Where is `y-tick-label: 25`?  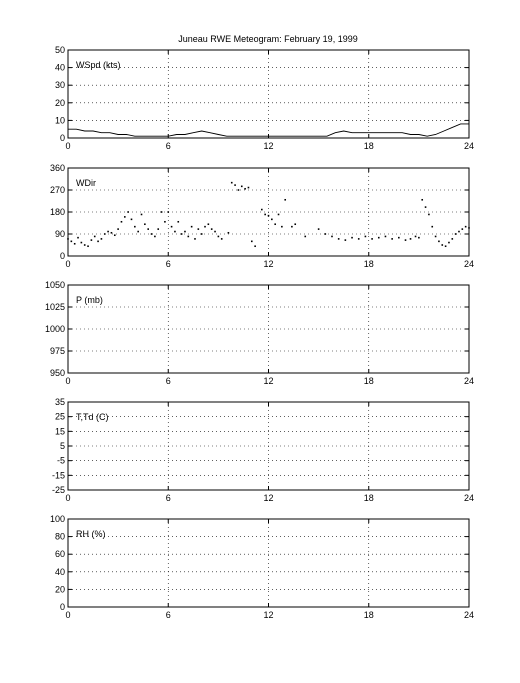 y-tick-label: 25 is located at coordinates (60, 417).